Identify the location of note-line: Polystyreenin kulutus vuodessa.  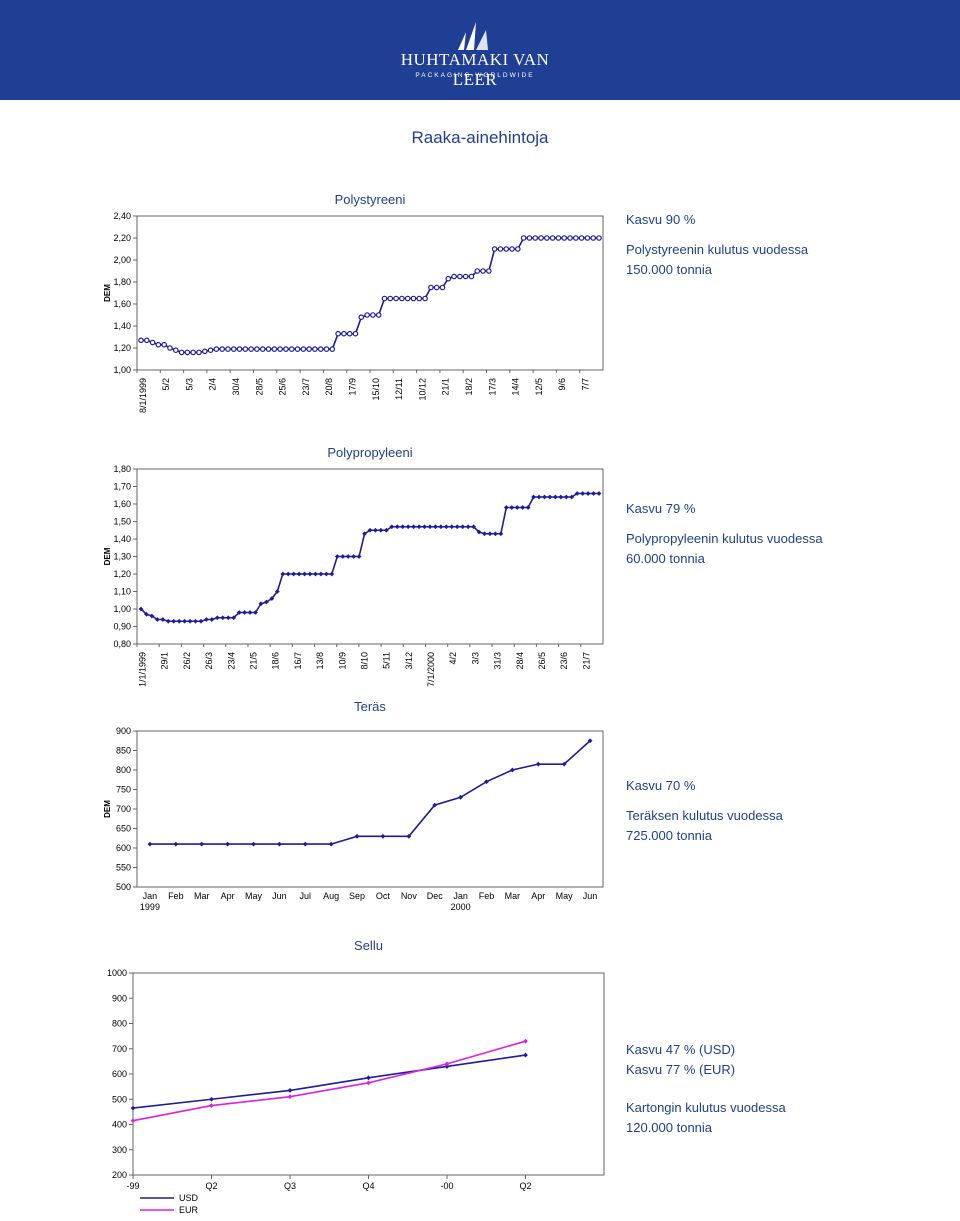
(717, 249).